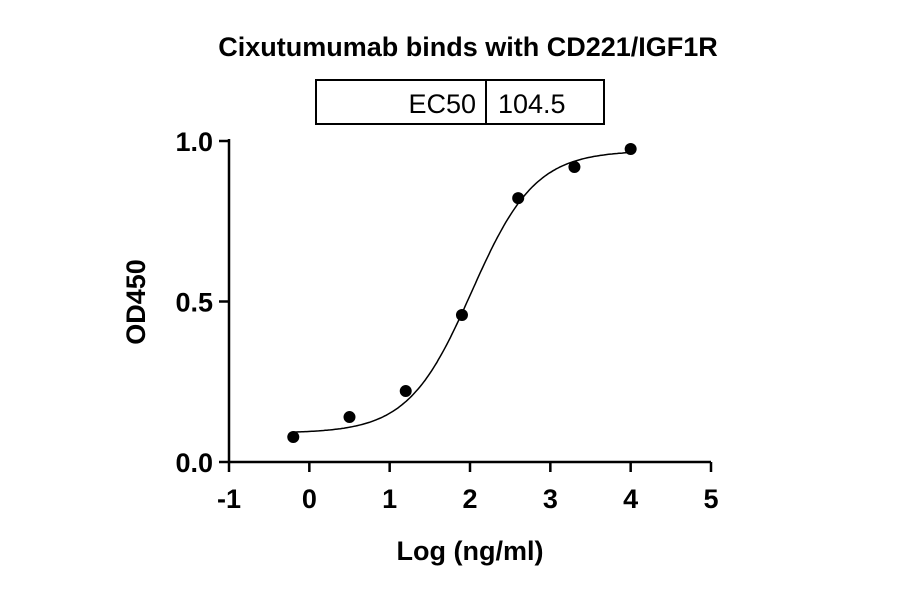 This screenshot has width=900, height=599. I want to click on x-tick-label: 0, so click(309, 499).